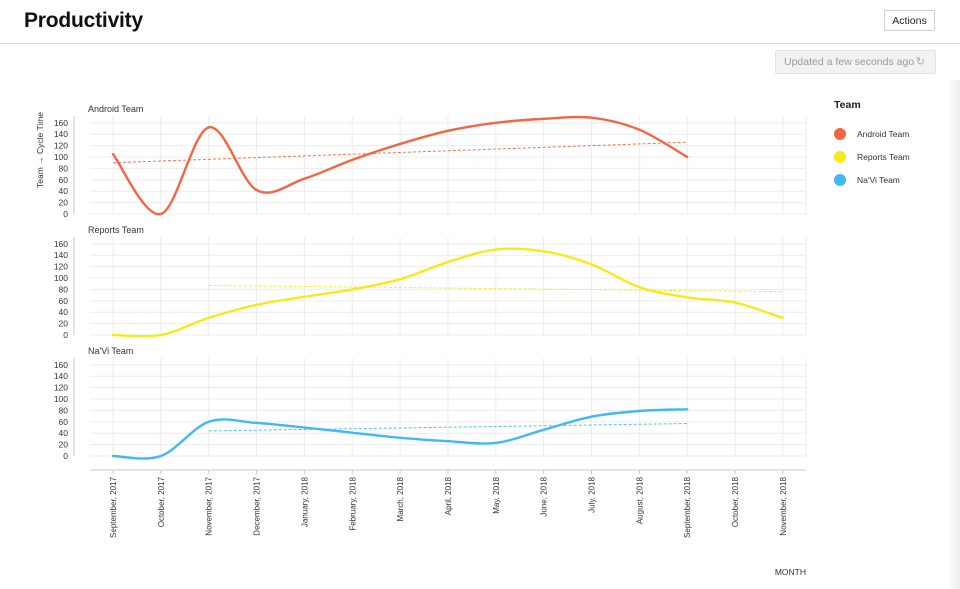 Image resolution: width=960 pixels, height=589 pixels. I want to click on xtick-label-1: October, 2017, so click(161, 501).